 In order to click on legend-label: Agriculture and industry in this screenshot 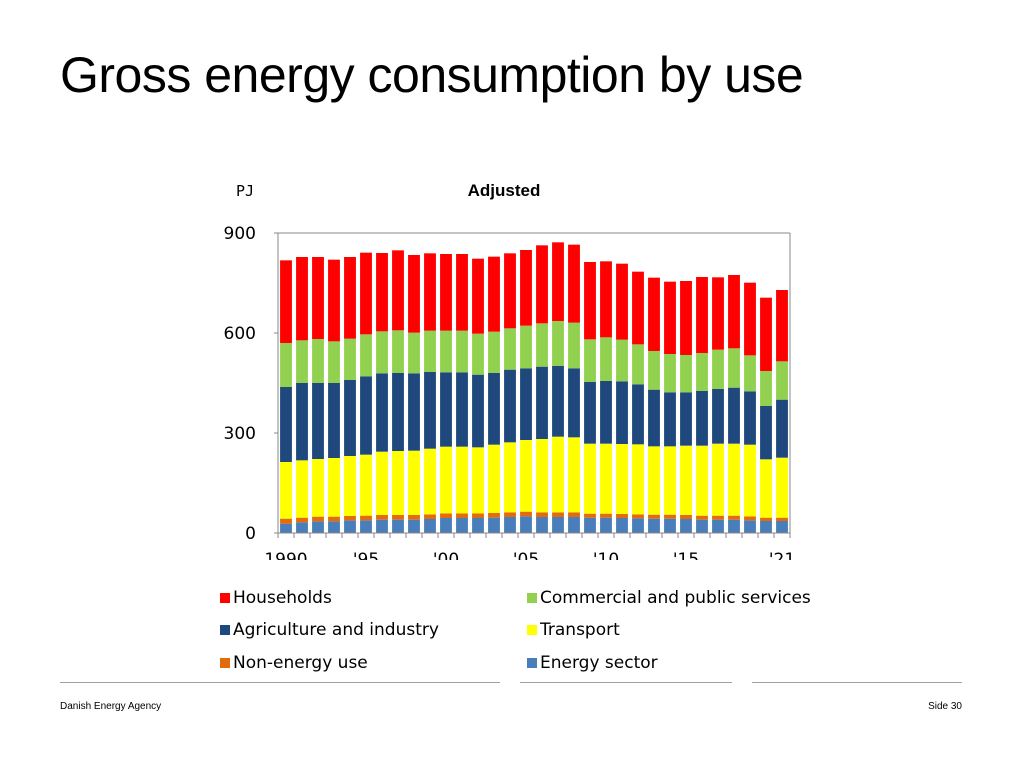, I will do `click(336, 630)`.